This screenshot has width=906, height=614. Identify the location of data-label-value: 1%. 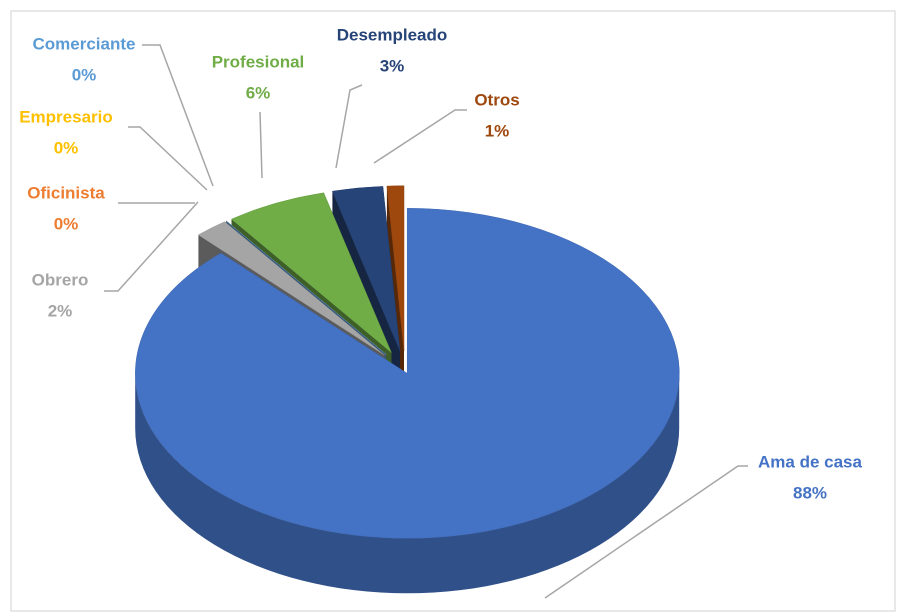
(497, 130).